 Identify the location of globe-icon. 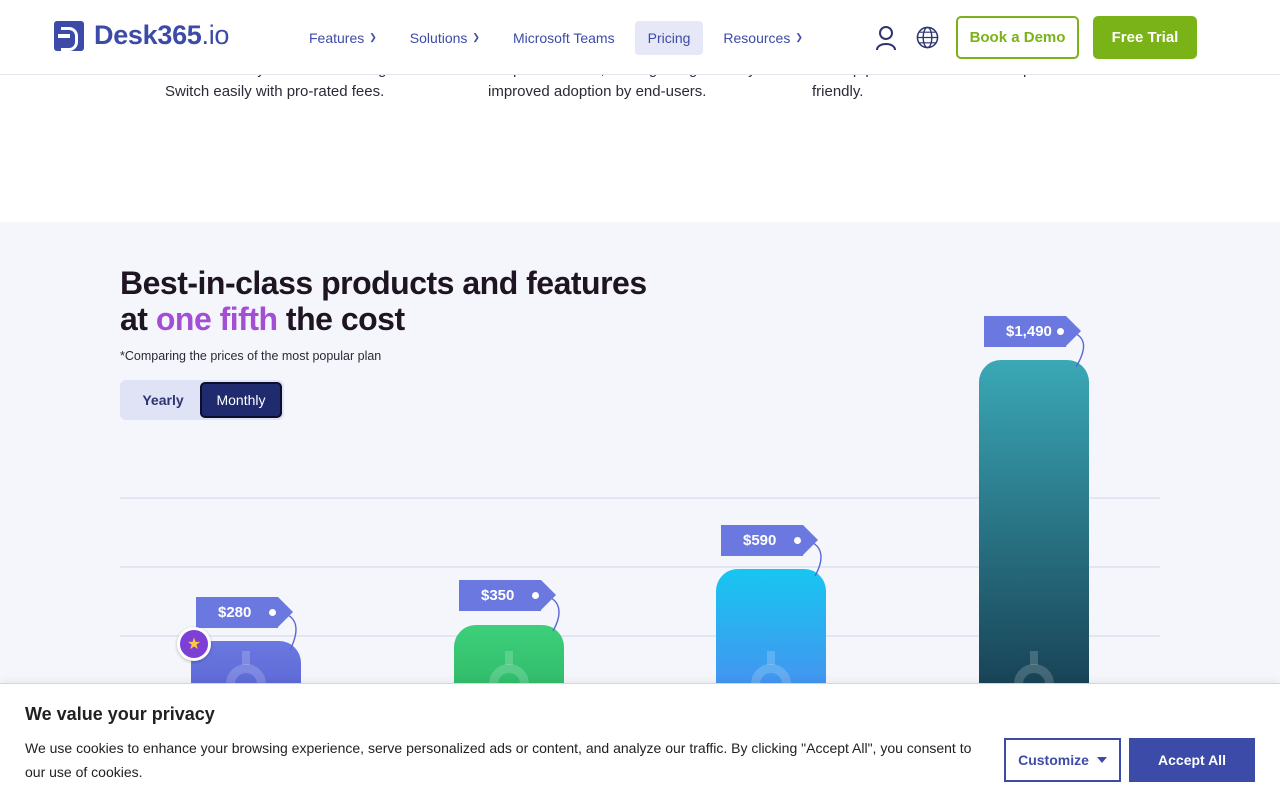
(927, 37).